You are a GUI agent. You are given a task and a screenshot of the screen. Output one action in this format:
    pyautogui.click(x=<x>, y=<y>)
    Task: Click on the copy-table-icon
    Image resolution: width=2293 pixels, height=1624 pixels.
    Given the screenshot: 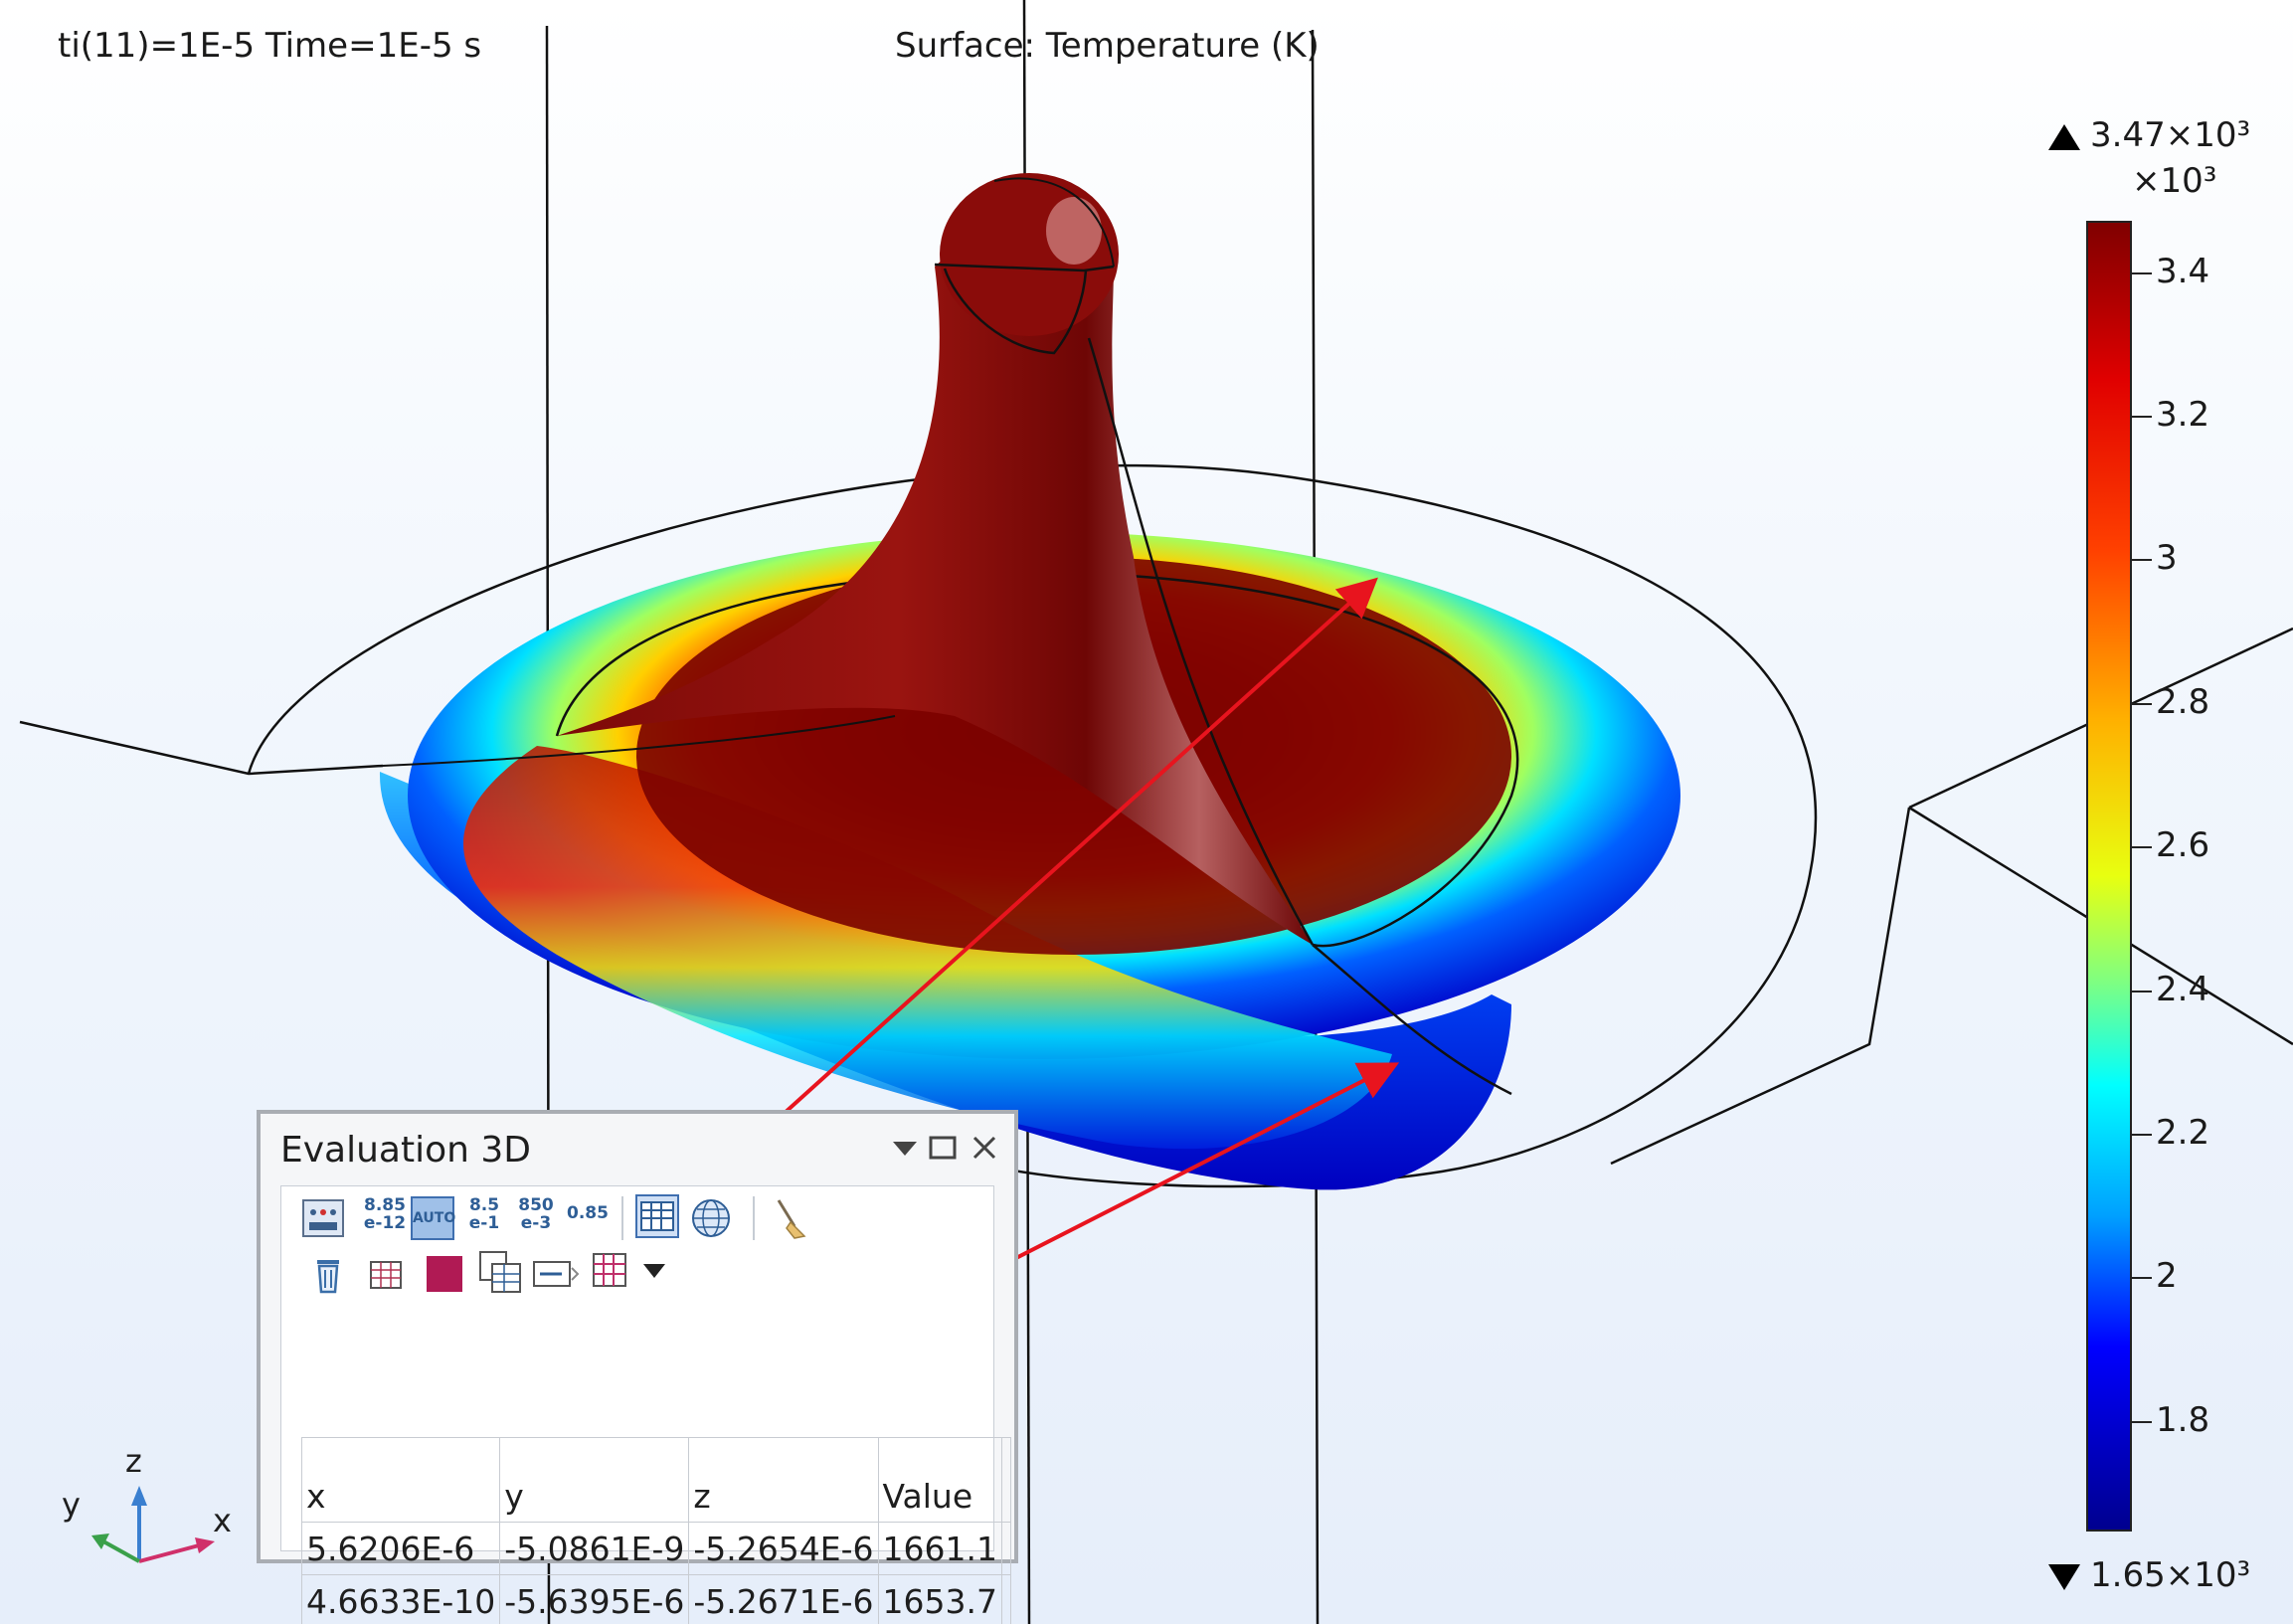 What is the action you would take?
    pyautogui.click(x=500, y=1272)
    